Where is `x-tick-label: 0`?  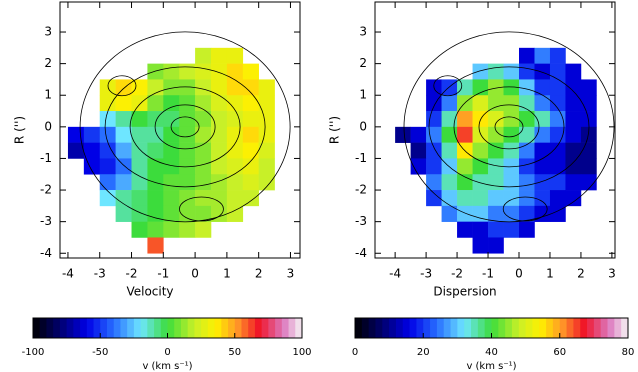 x-tick-label: 0 is located at coordinates (195, 274).